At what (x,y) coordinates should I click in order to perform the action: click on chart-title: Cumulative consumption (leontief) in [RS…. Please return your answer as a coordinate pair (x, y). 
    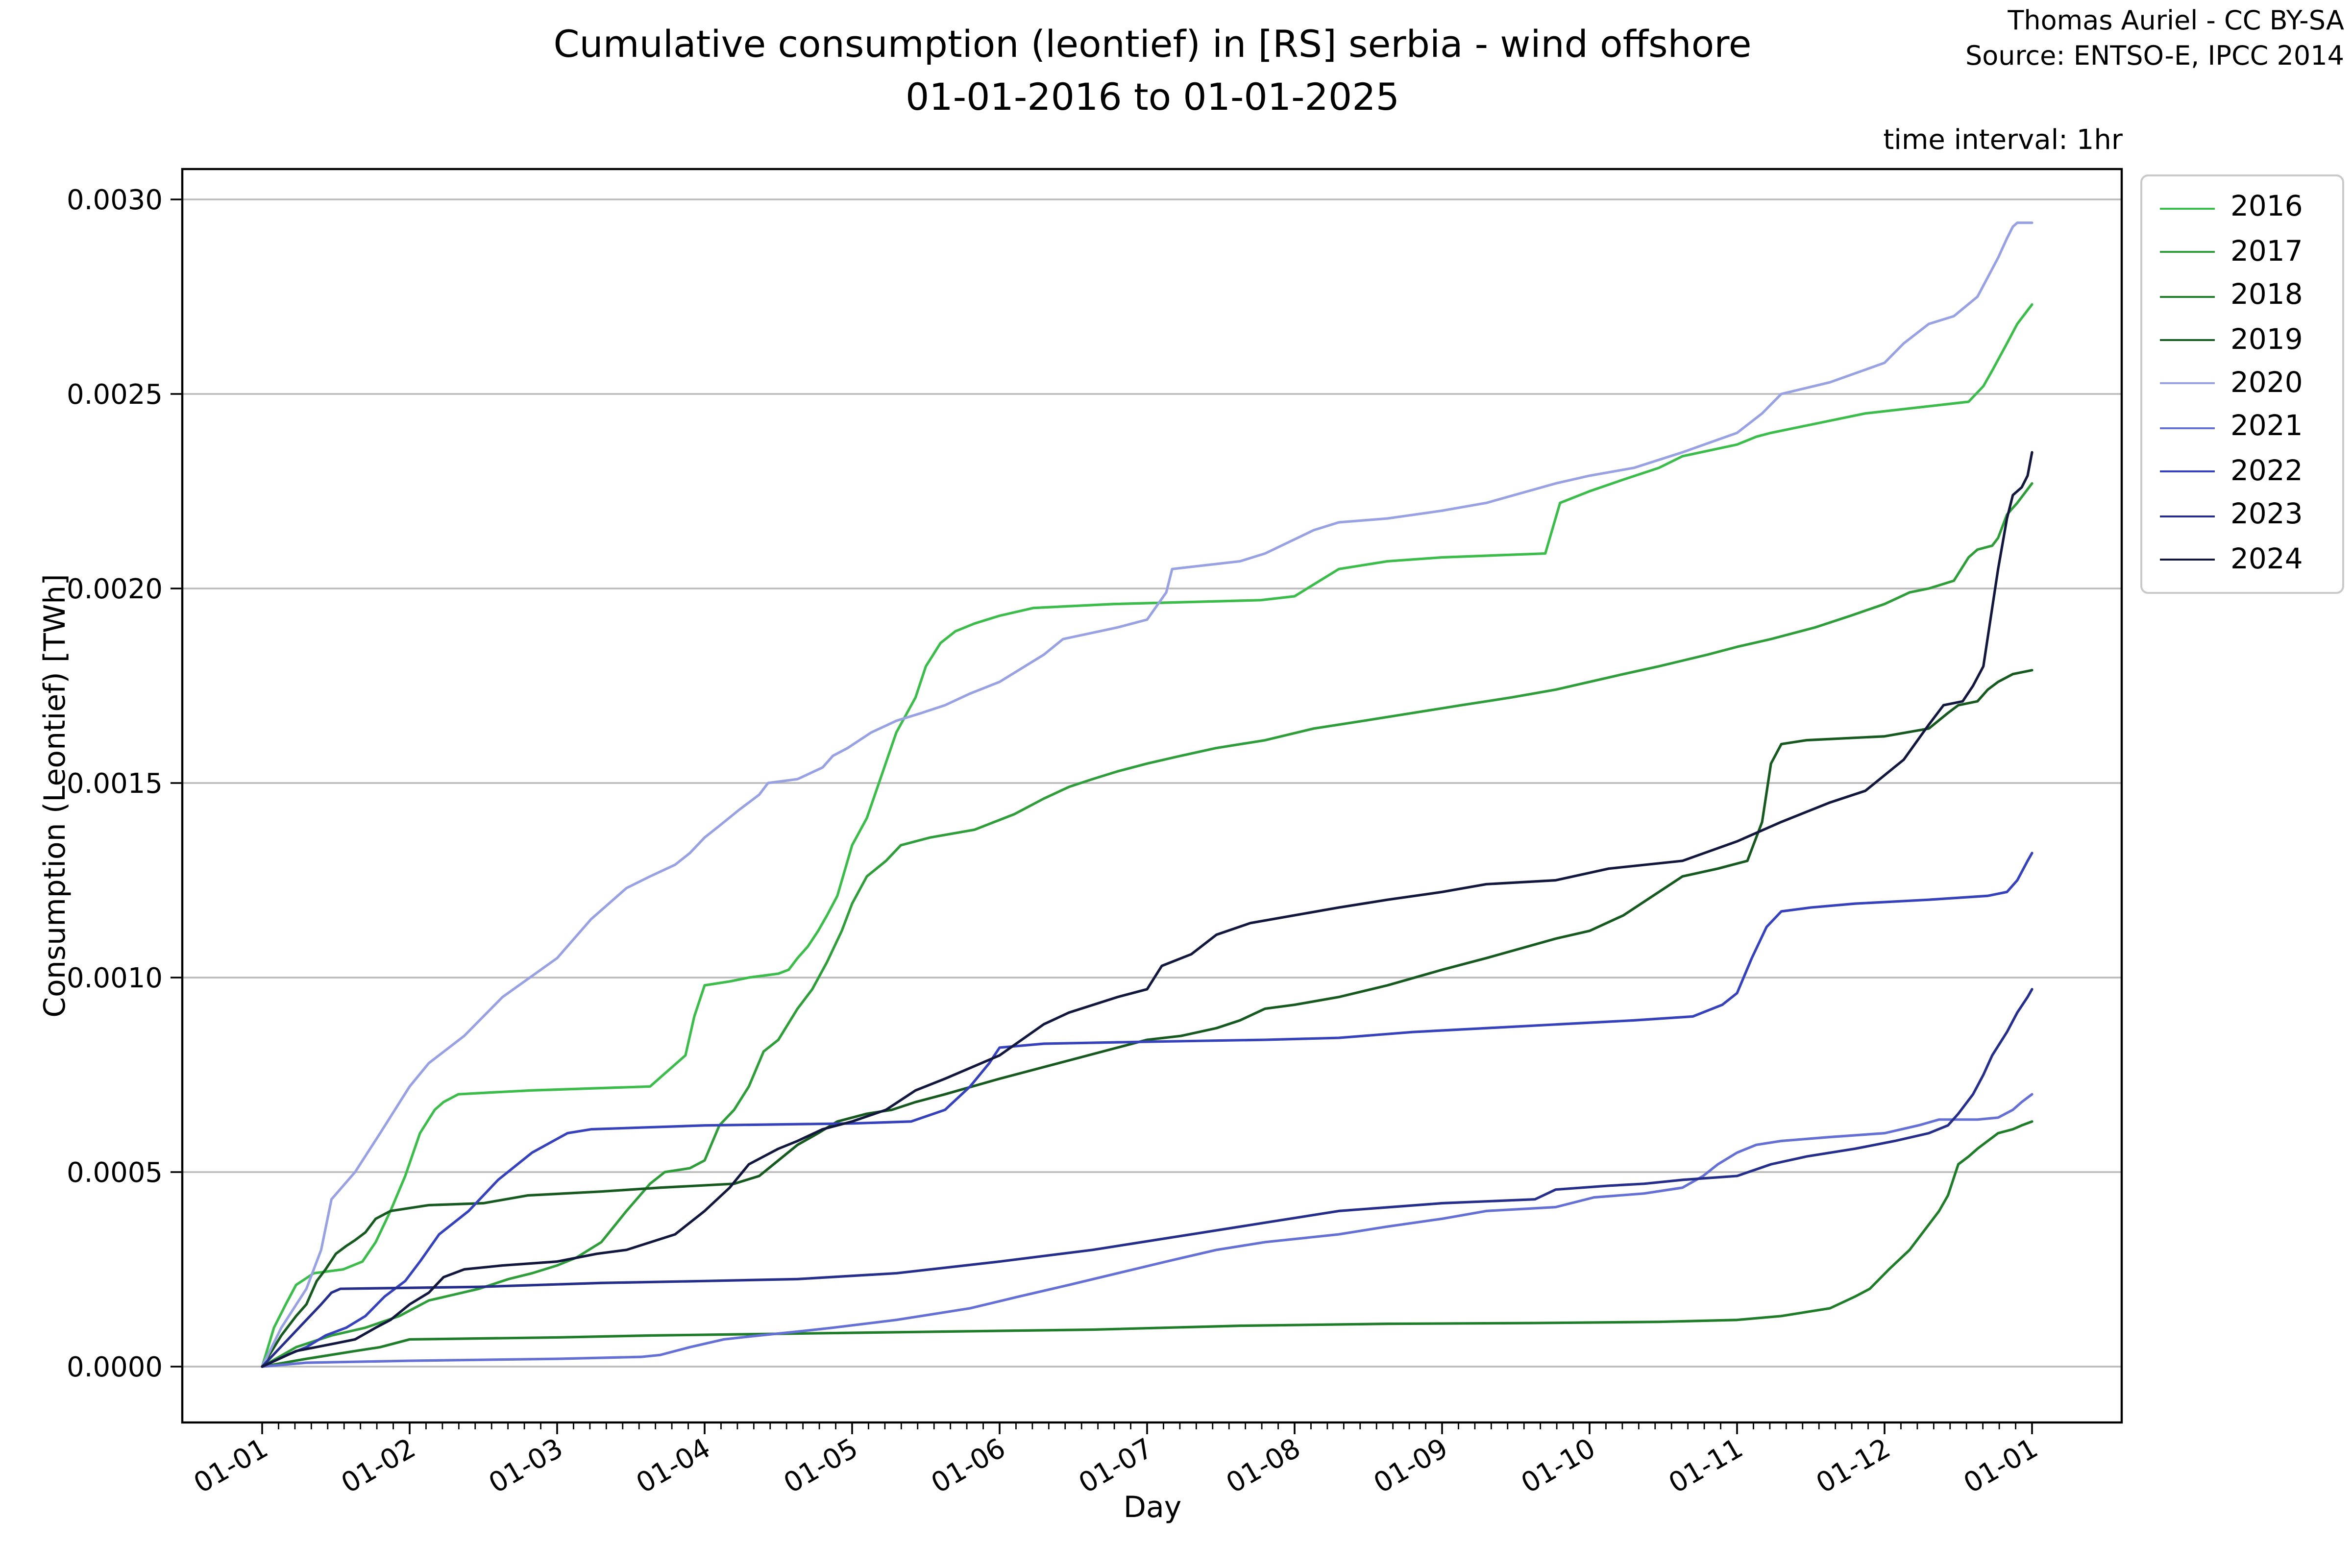
    Looking at the image, I should click on (1152, 72).